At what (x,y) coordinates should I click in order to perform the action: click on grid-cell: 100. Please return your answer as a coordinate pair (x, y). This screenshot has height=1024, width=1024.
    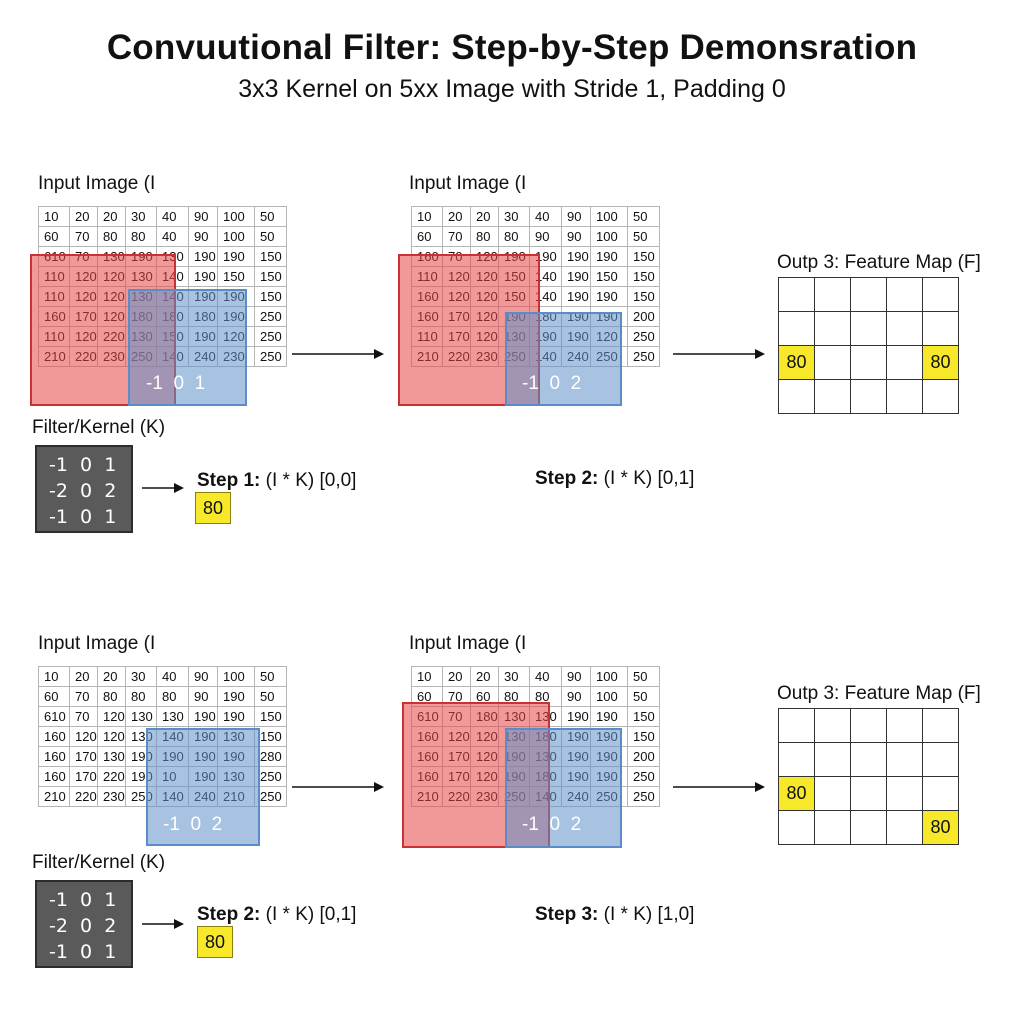
    Looking at the image, I should click on (609, 696).